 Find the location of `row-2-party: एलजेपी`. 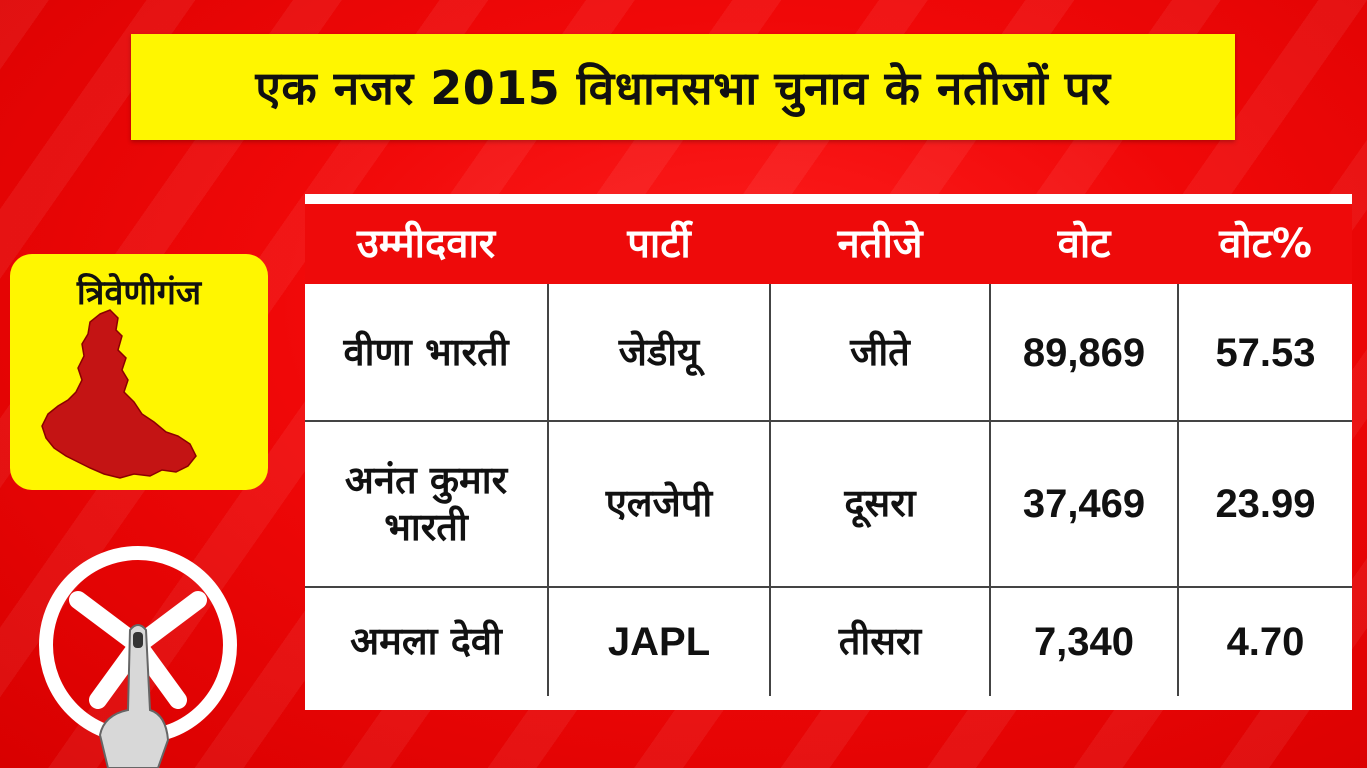

row-2-party: एलजेपी is located at coordinates (659, 503).